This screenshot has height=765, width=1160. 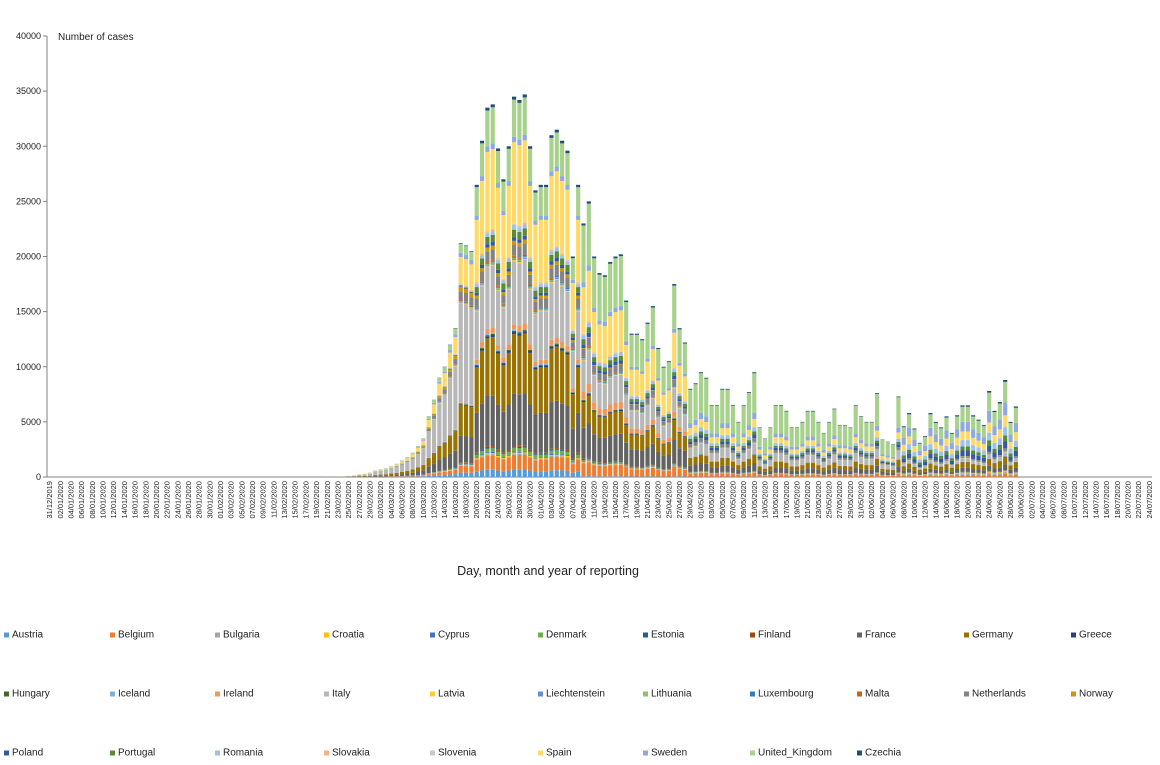 I want to click on legend-swatch, so click(x=432, y=753).